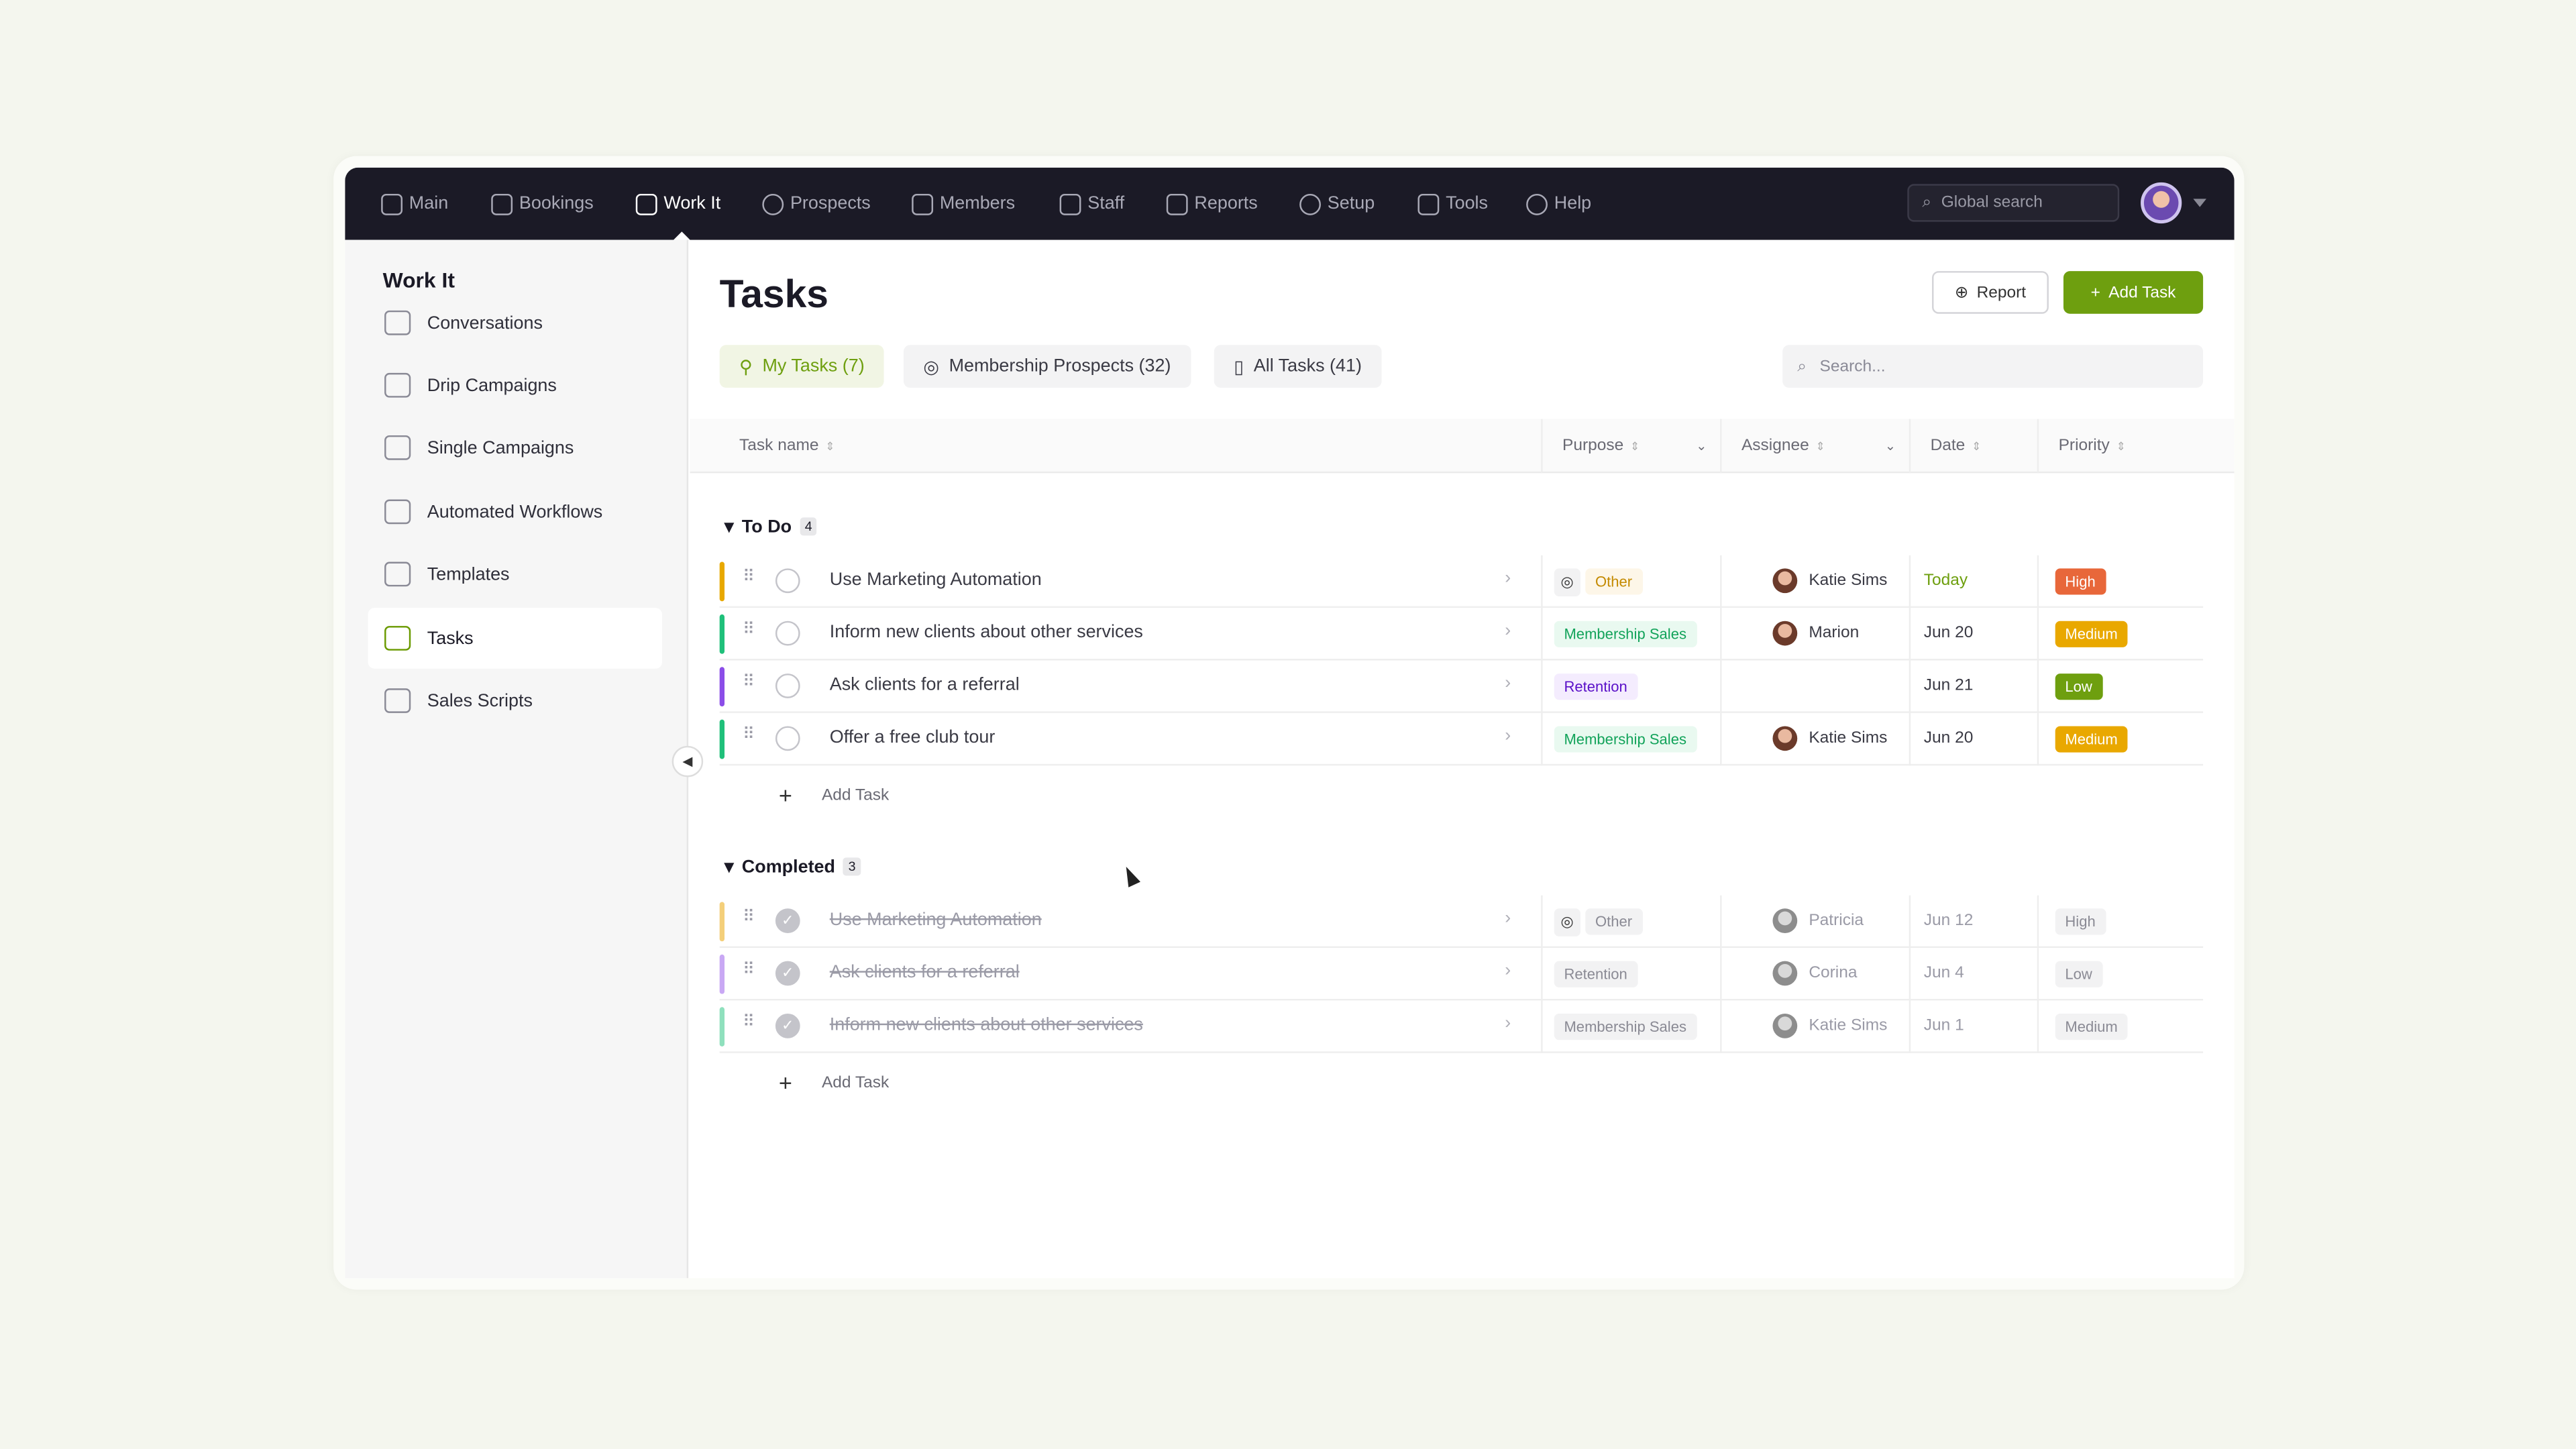  Describe the element at coordinates (515, 700) in the screenshot. I see `sidebar-item-sales-scripts: Sales Scripts` at that location.